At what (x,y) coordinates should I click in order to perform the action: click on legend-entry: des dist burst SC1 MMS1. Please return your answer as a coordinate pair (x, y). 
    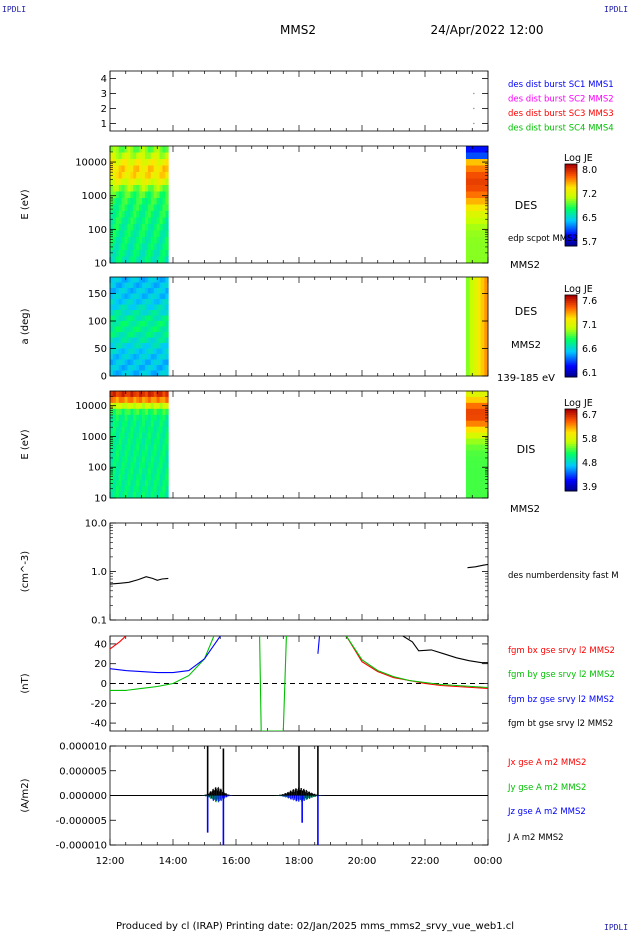
    Looking at the image, I should click on (561, 85).